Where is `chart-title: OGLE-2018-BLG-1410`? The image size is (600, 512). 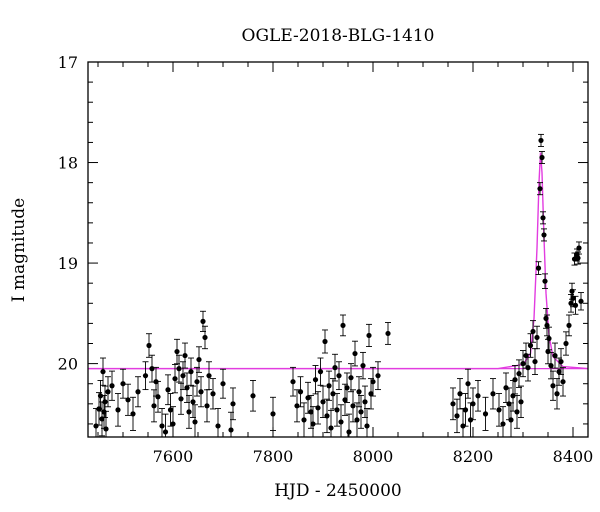 chart-title: OGLE-2018-BLG-1410 is located at coordinates (338, 36).